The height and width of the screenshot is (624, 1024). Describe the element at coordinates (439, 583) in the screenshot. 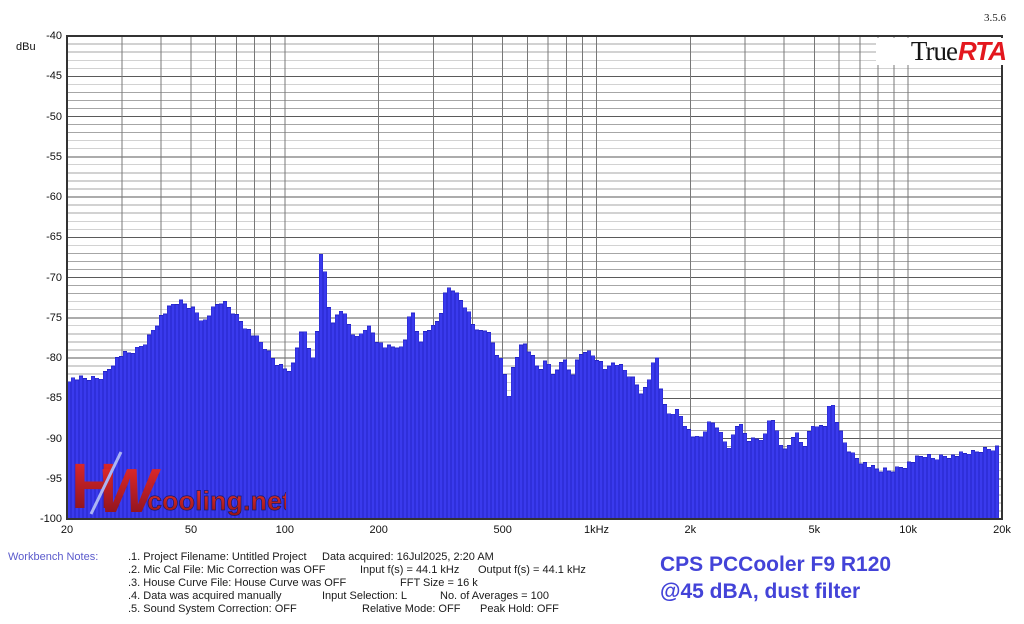

I see `note-item: FFT Size = 16 k` at that location.